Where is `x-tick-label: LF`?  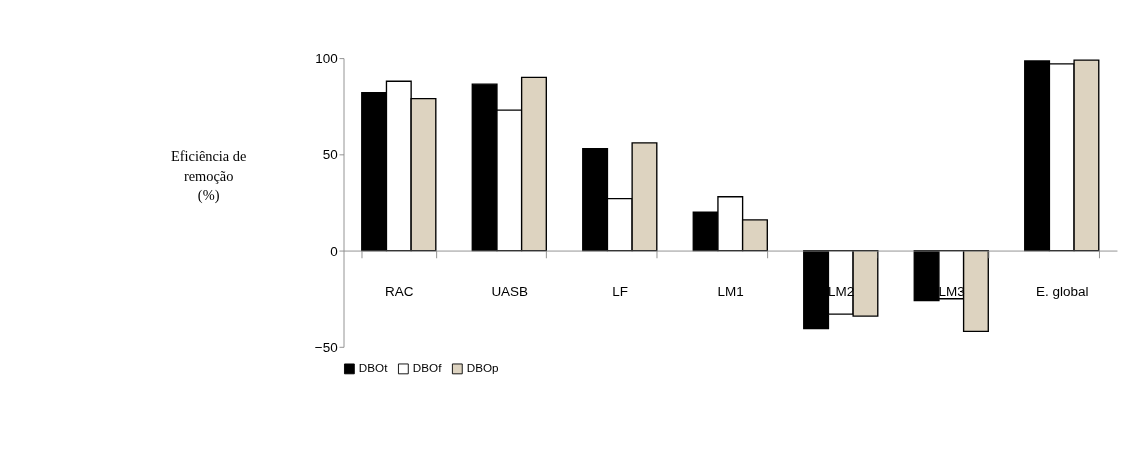 x-tick-label: LF is located at coordinates (620, 292).